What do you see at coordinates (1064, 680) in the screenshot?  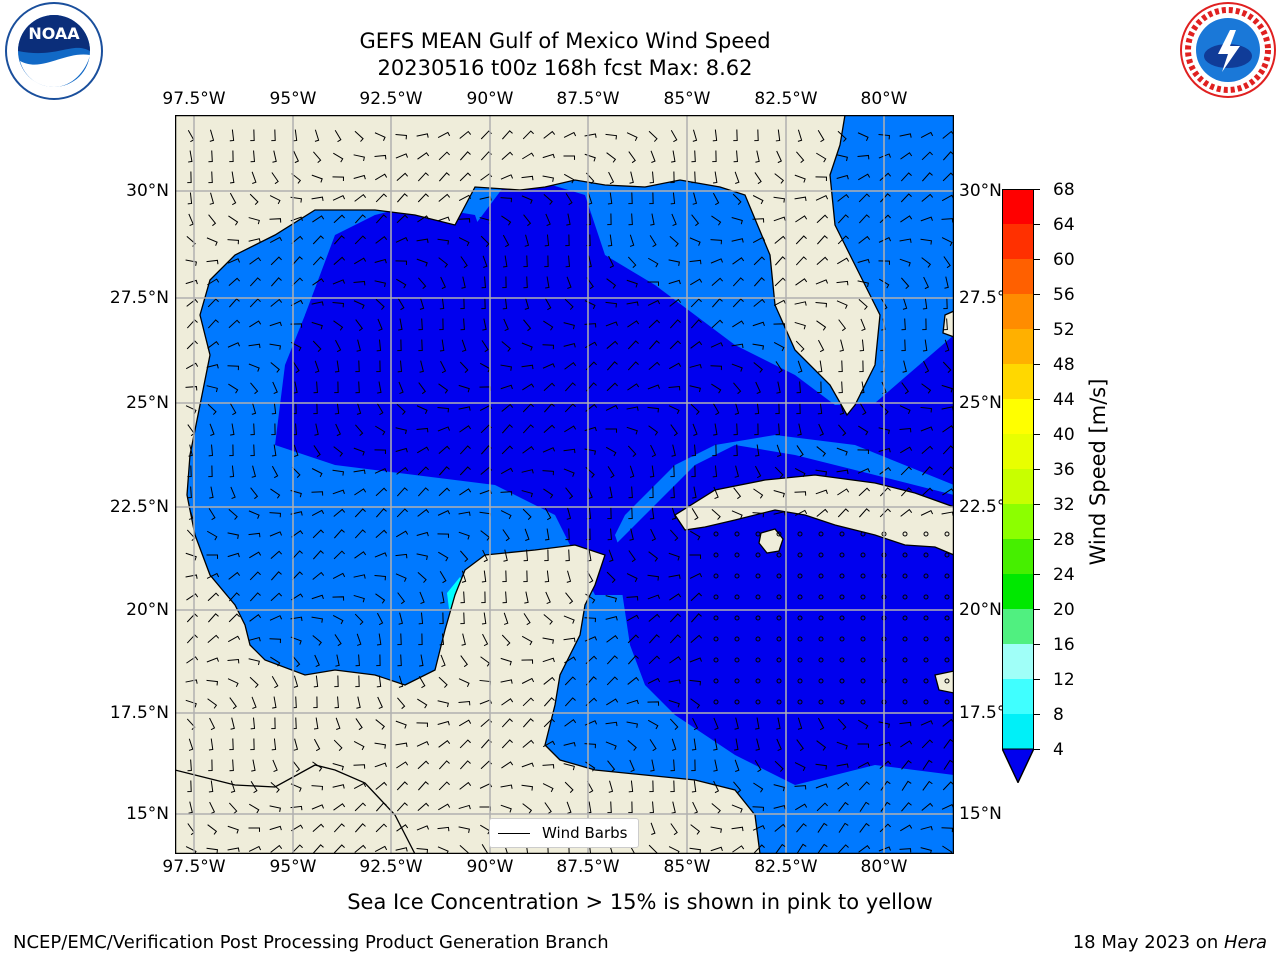 I see `colorbar-tick-label: 12` at bounding box center [1064, 680].